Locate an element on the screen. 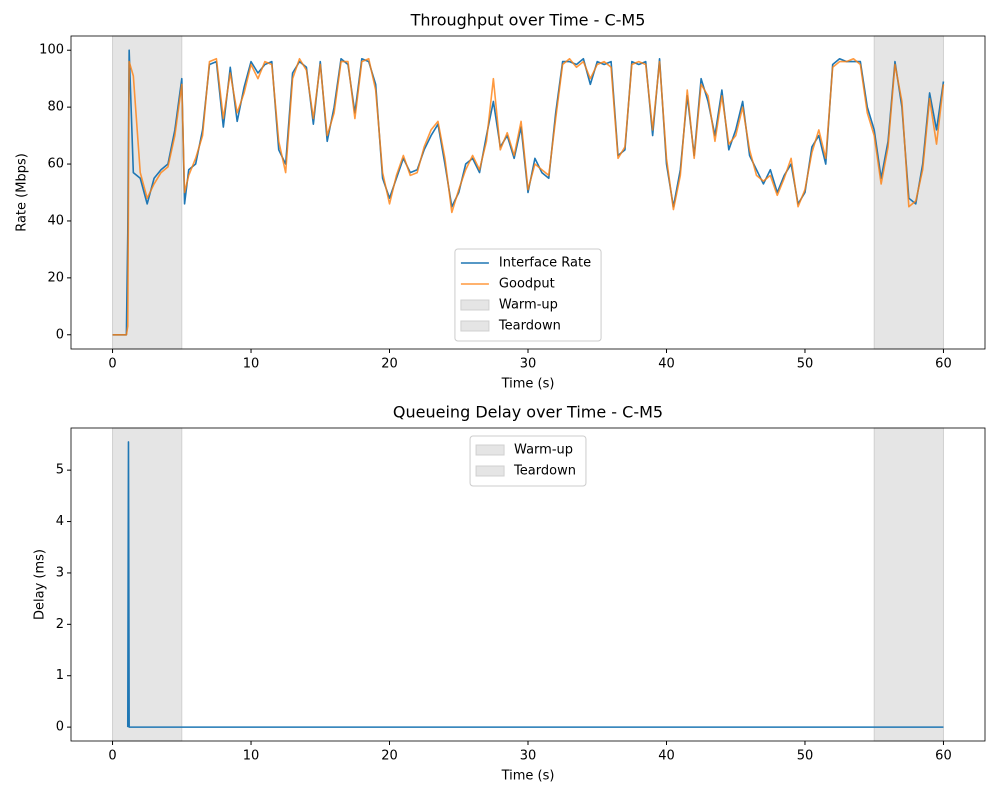 The image size is (1000, 800). legend-label: Interface Rate is located at coordinates (545, 263).